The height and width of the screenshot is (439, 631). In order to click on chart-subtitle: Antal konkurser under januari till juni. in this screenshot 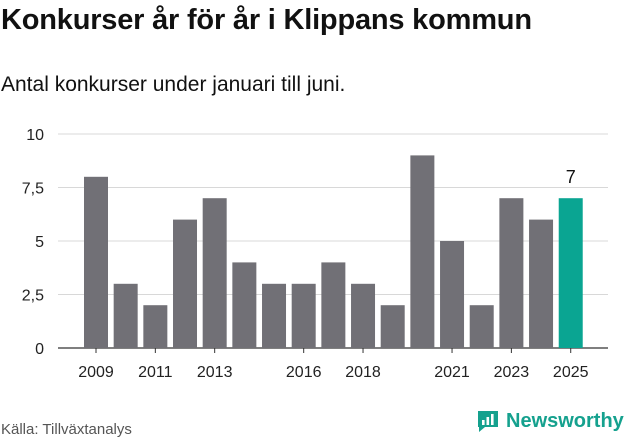, I will do `click(173, 84)`.